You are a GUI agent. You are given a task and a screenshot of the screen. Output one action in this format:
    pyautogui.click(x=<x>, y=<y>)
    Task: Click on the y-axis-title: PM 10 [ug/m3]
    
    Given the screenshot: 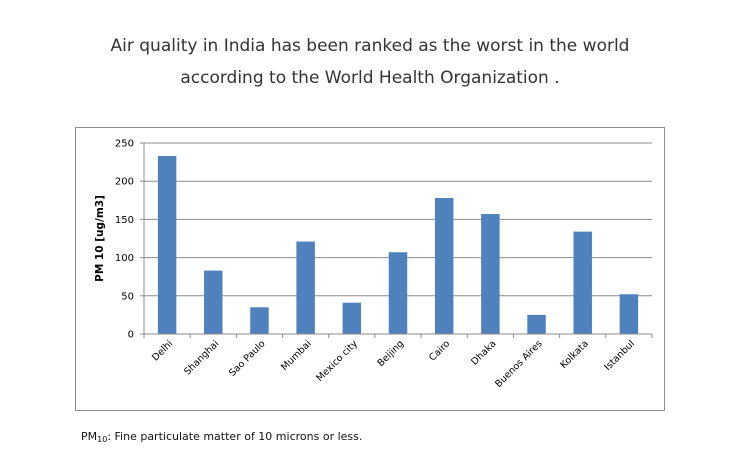 What is the action you would take?
    pyautogui.click(x=100, y=238)
    